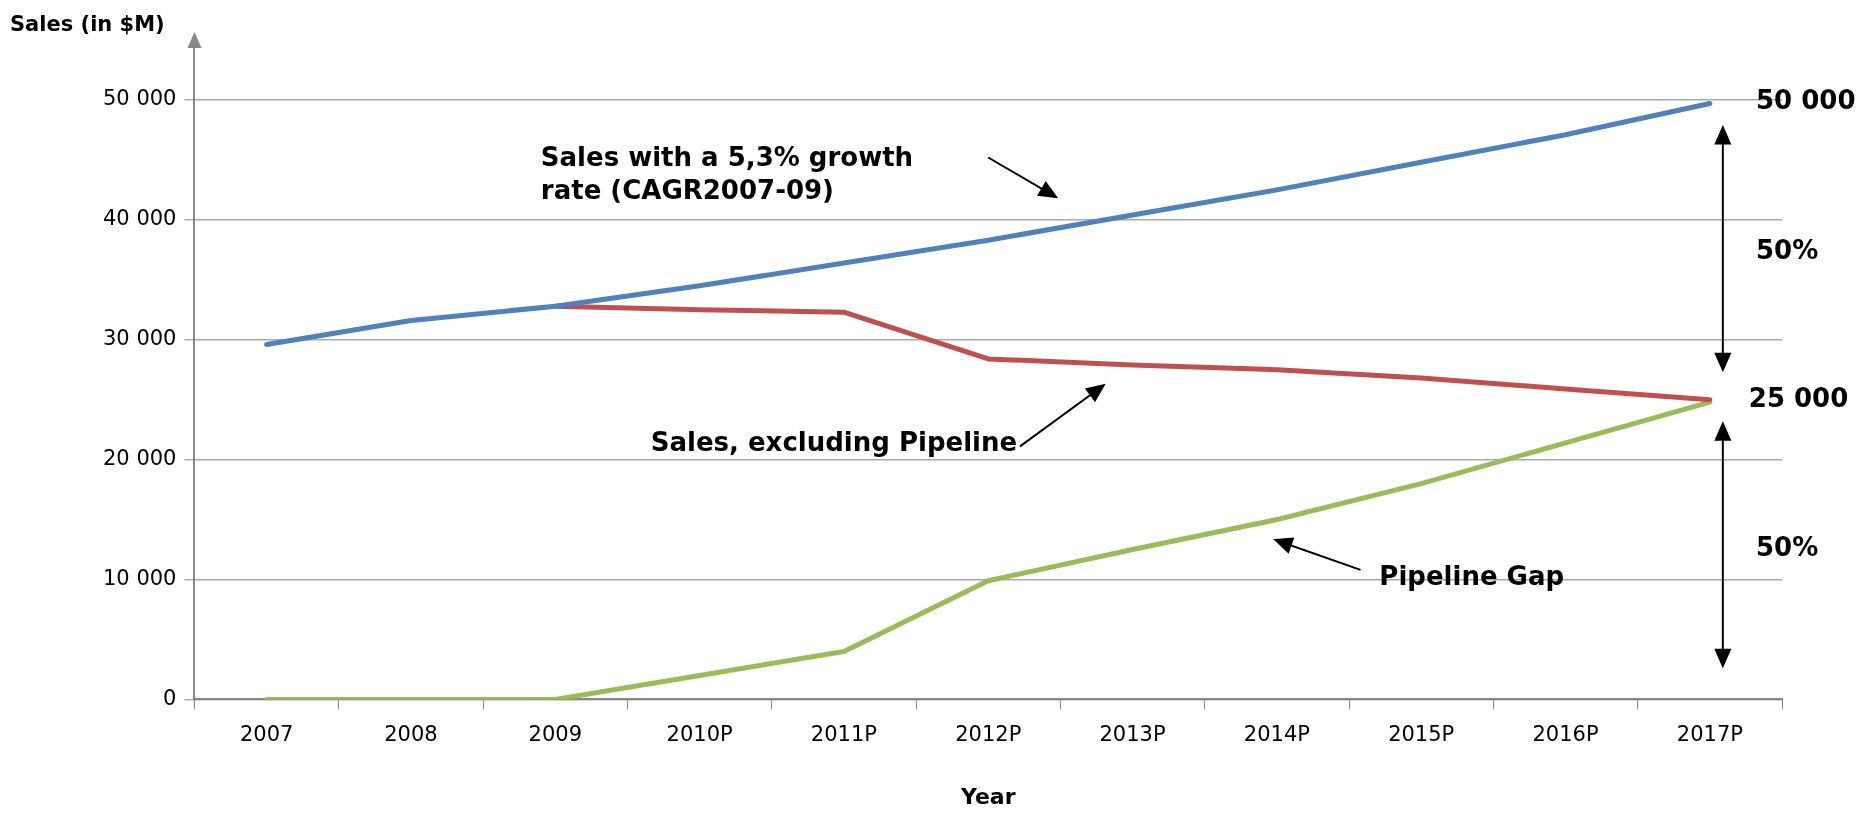  What do you see at coordinates (140, 458) in the screenshot?
I see `y-tick-label: 20 000` at bounding box center [140, 458].